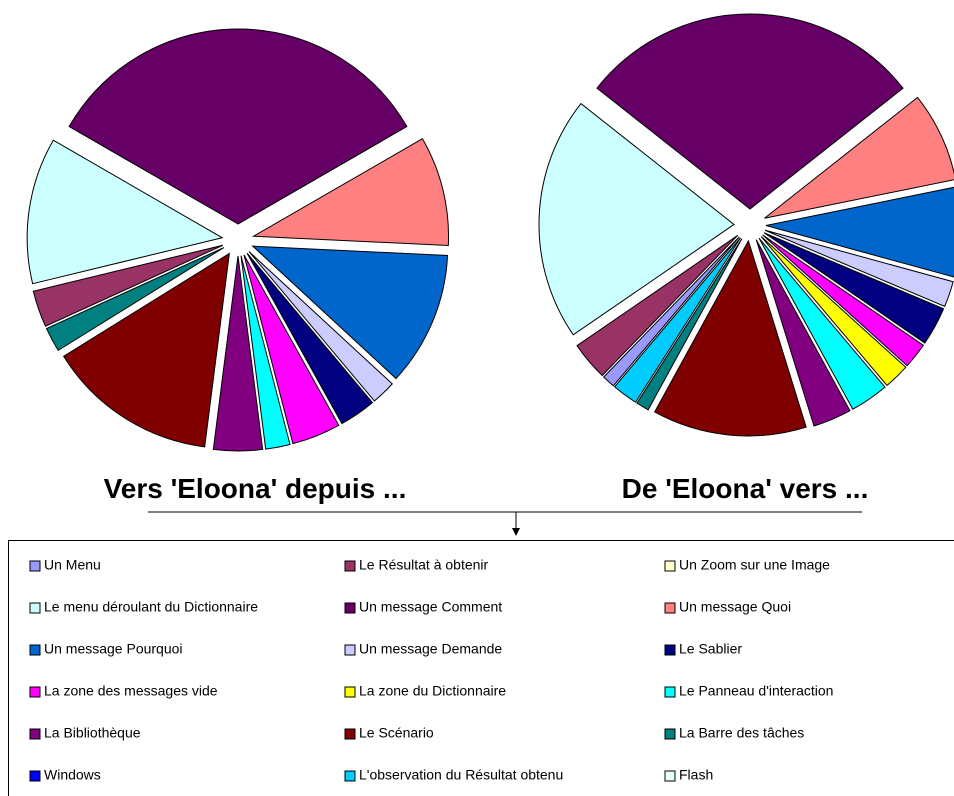 Image resolution: width=954 pixels, height=796 pixels. What do you see at coordinates (424, 565) in the screenshot?
I see `legend-label: Le Résultat à obtenir` at bounding box center [424, 565].